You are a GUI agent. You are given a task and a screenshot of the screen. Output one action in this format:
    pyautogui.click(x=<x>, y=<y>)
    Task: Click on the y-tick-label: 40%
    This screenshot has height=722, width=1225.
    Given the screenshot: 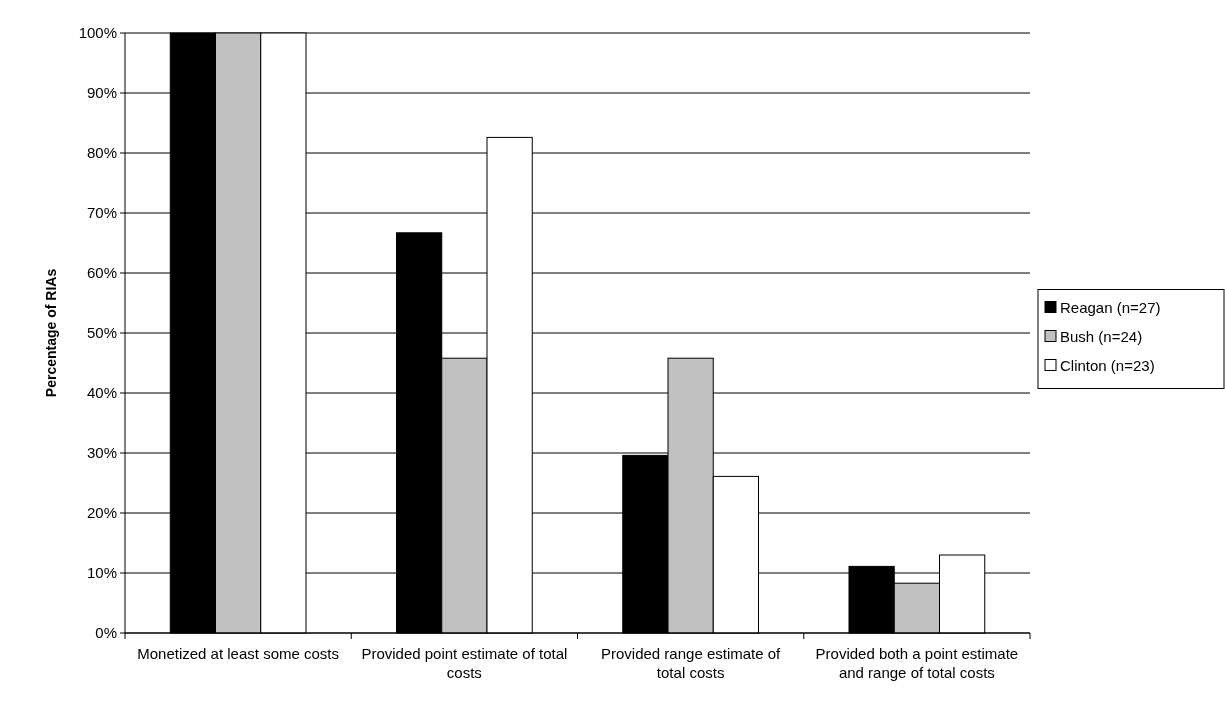 What is the action you would take?
    pyautogui.click(x=101, y=393)
    